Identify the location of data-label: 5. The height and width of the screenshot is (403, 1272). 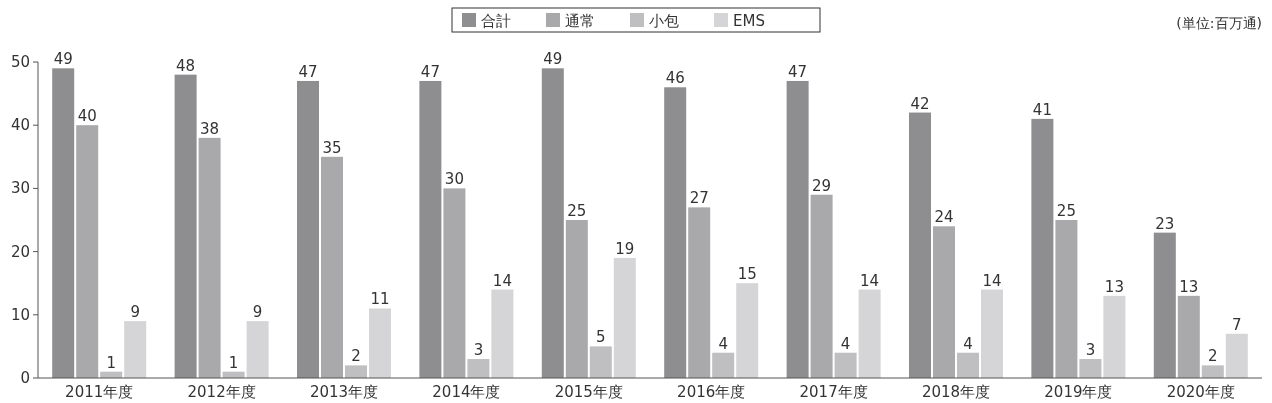
(601, 337).